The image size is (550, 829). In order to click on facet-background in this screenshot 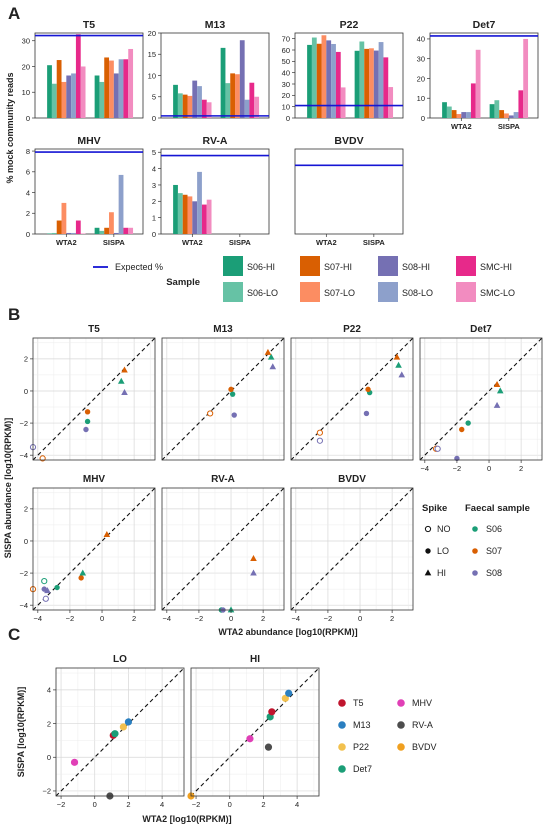, I will do `click(120, 732)`.